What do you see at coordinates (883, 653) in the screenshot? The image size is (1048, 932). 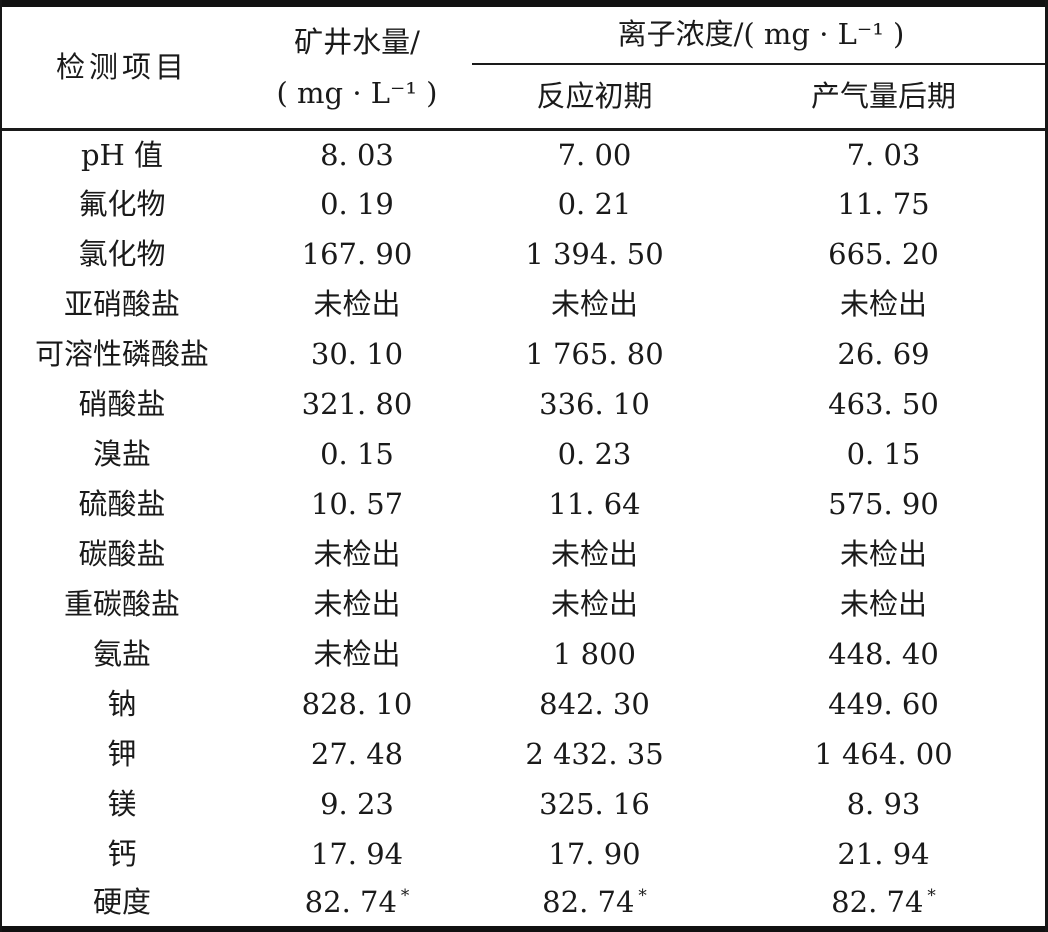 I see `cell-gas-late: 448. 40` at bounding box center [883, 653].